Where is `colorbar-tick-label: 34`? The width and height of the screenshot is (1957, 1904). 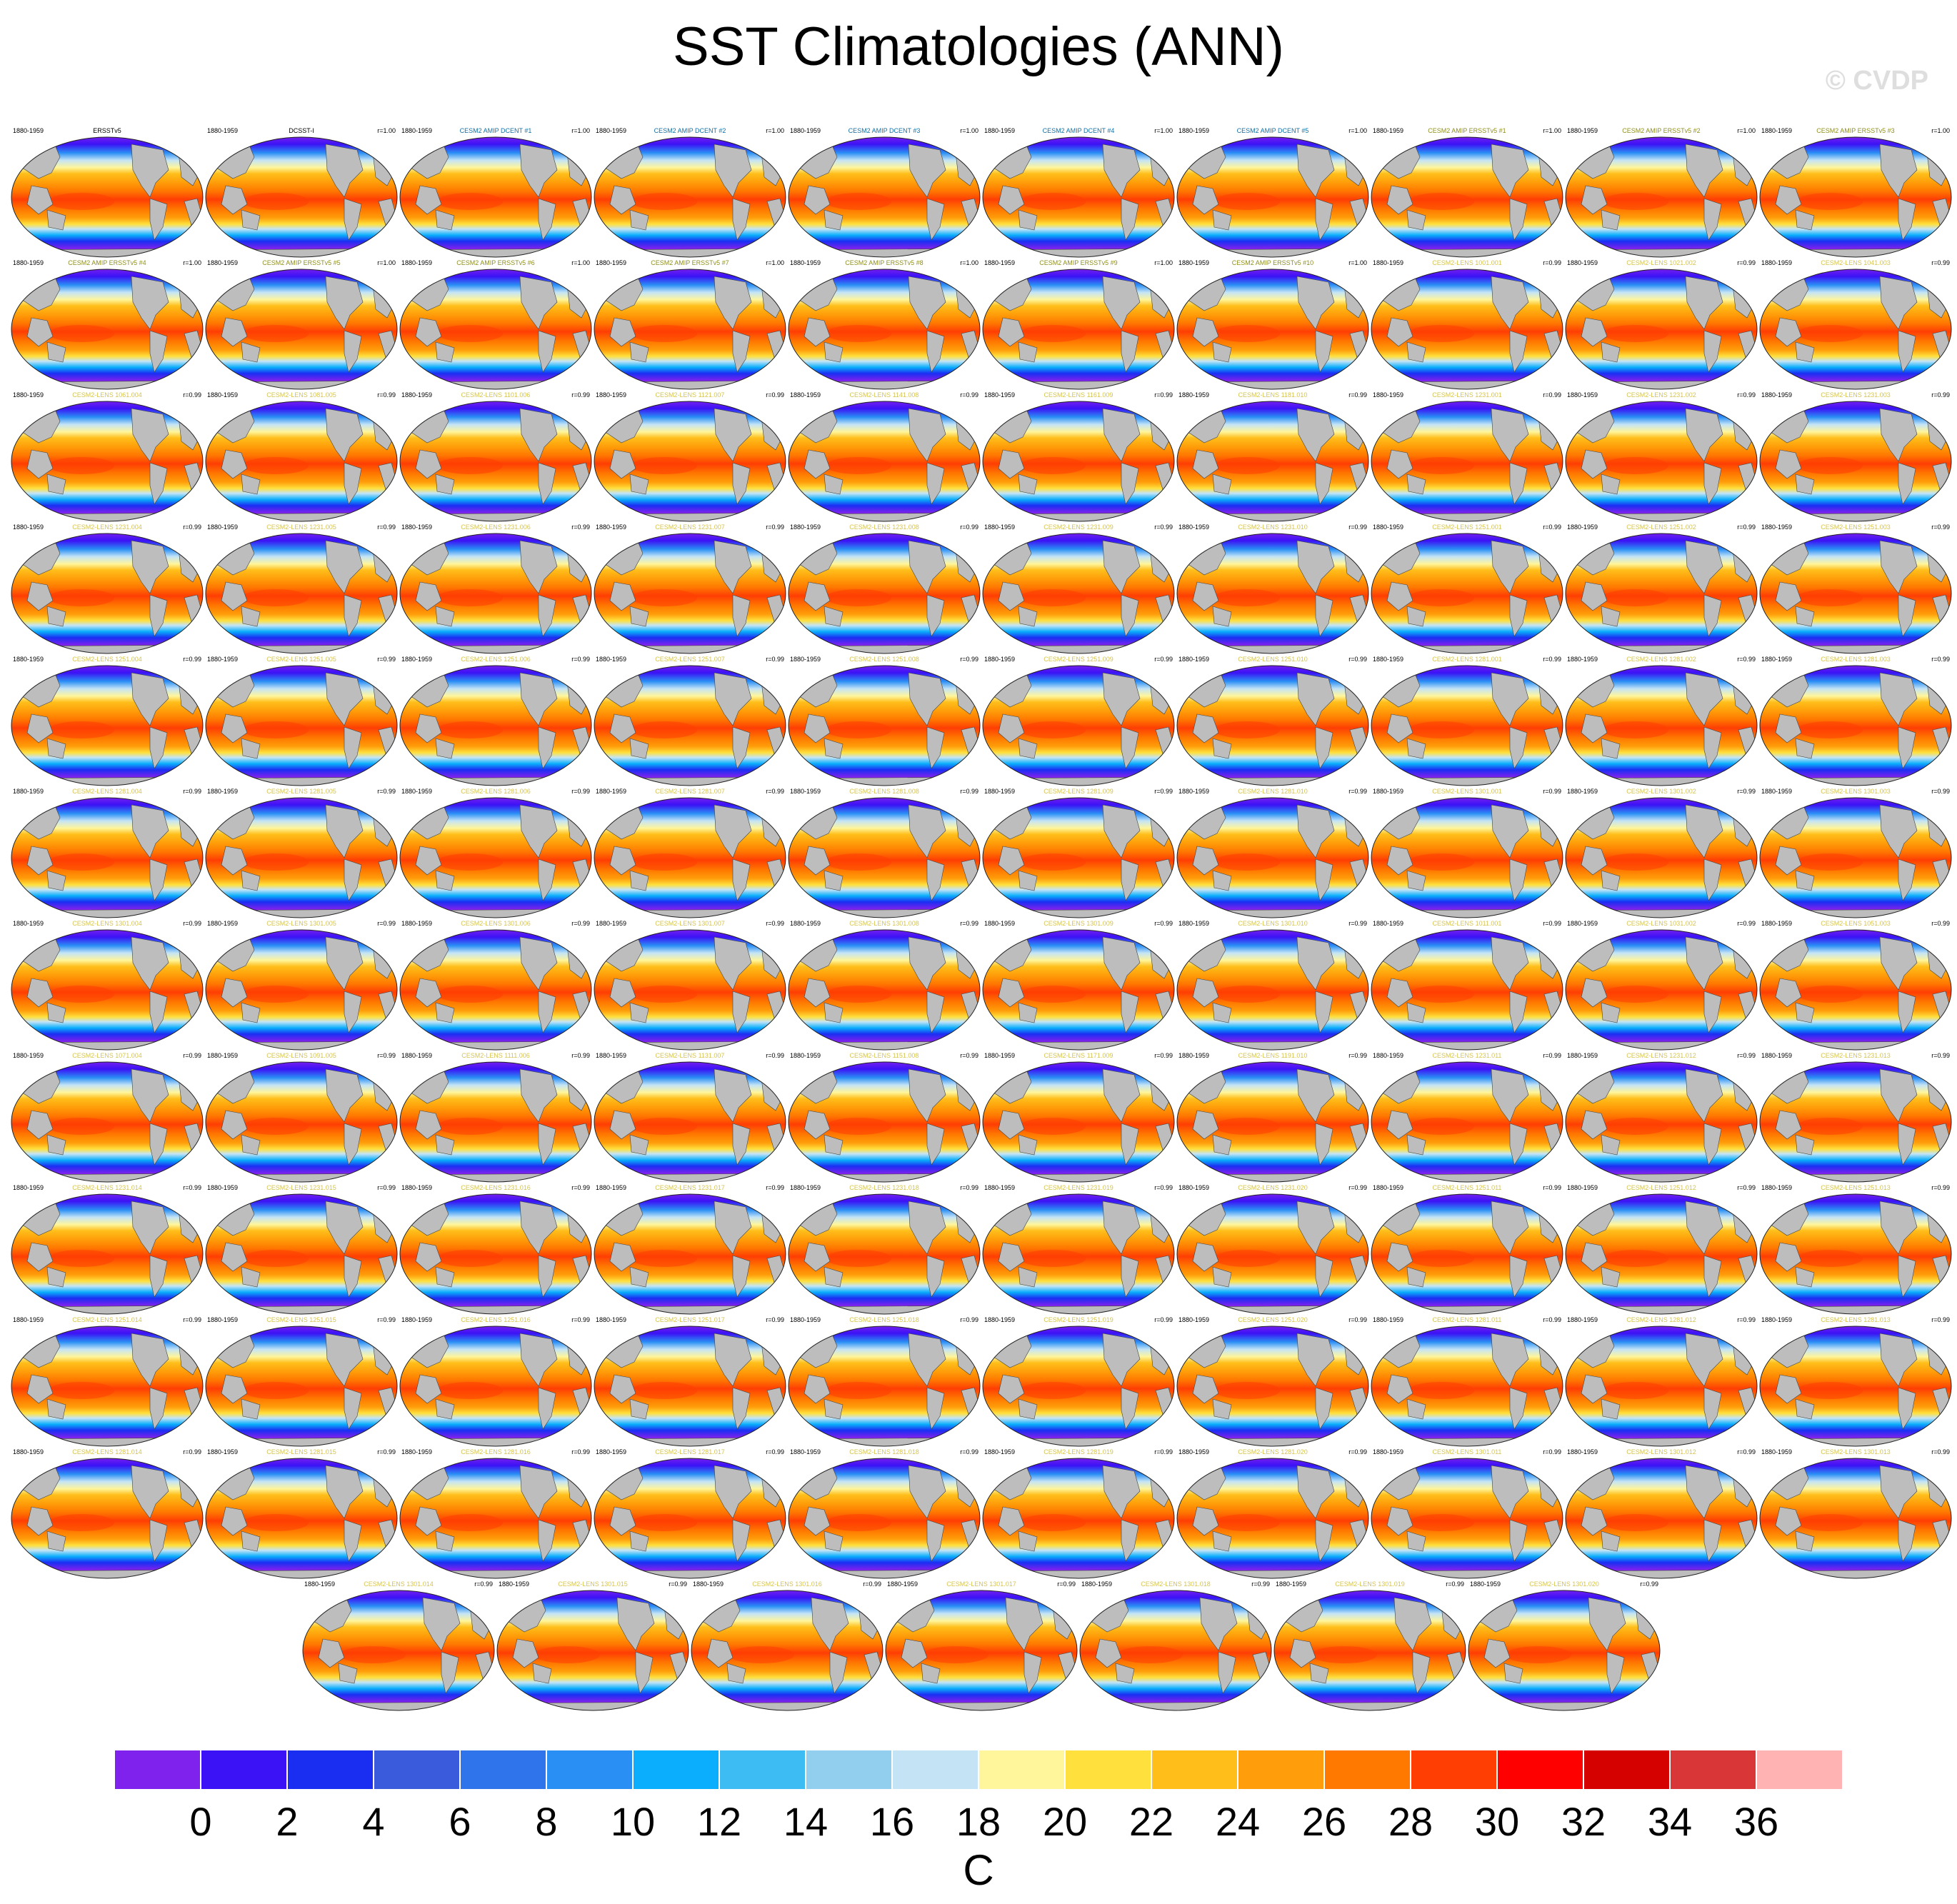 colorbar-tick-label: 34 is located at coordinates (1670, 1821).